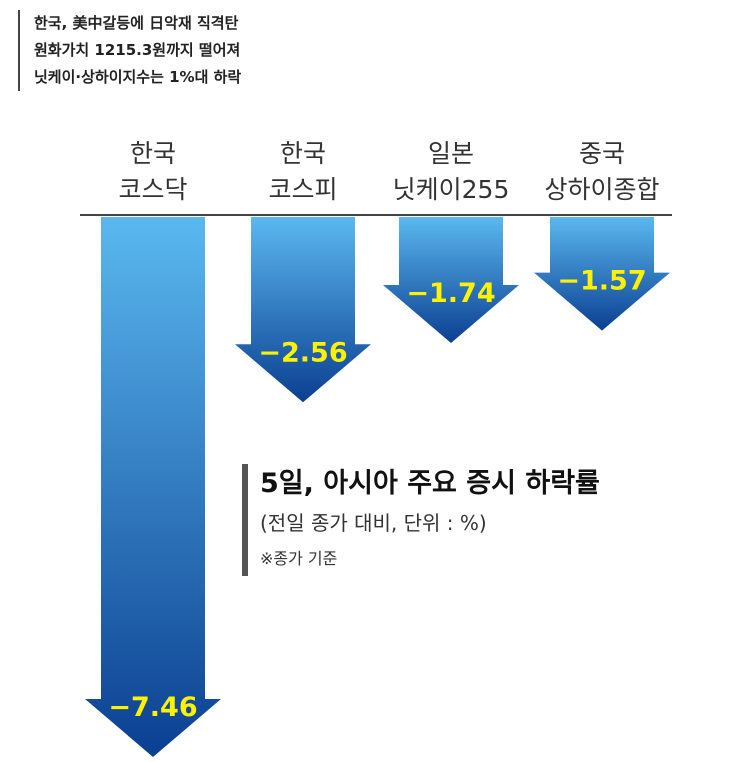 This screenshot has width=743, height=762. Describe the element at coordinates (601, 281) in the screenshot. I see `value-label-4: −1.57` at that location.